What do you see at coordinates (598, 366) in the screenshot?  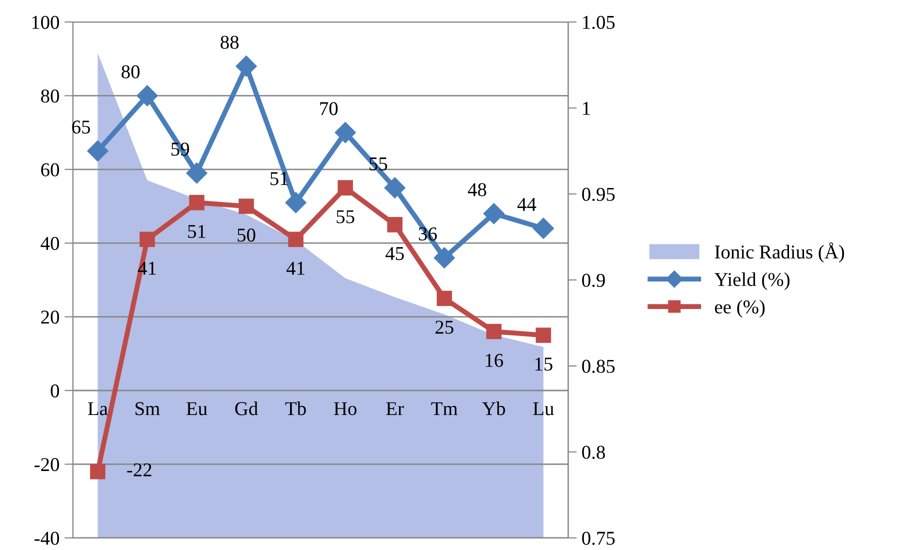 I see `y2-tick-label: 0.85` at bounding box center [598, 366].